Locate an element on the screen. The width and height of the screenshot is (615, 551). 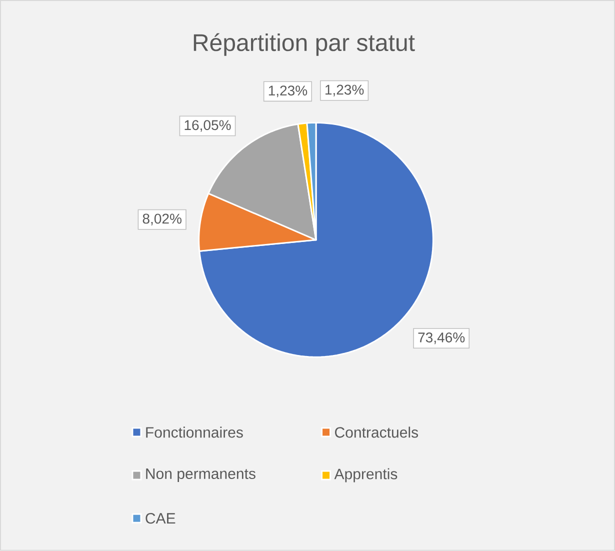
data-label: 16,05% is located at coordinates (207, 126).